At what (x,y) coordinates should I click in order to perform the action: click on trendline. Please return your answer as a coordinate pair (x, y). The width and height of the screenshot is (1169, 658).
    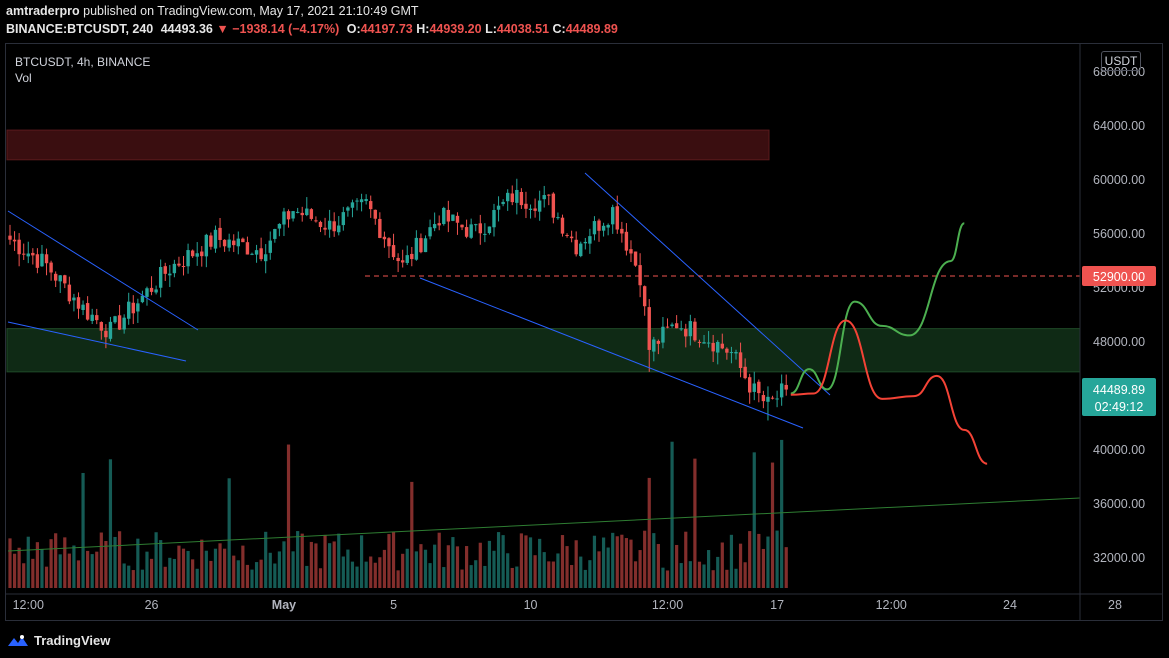
    Looking at the image, I should click on (707, 284).